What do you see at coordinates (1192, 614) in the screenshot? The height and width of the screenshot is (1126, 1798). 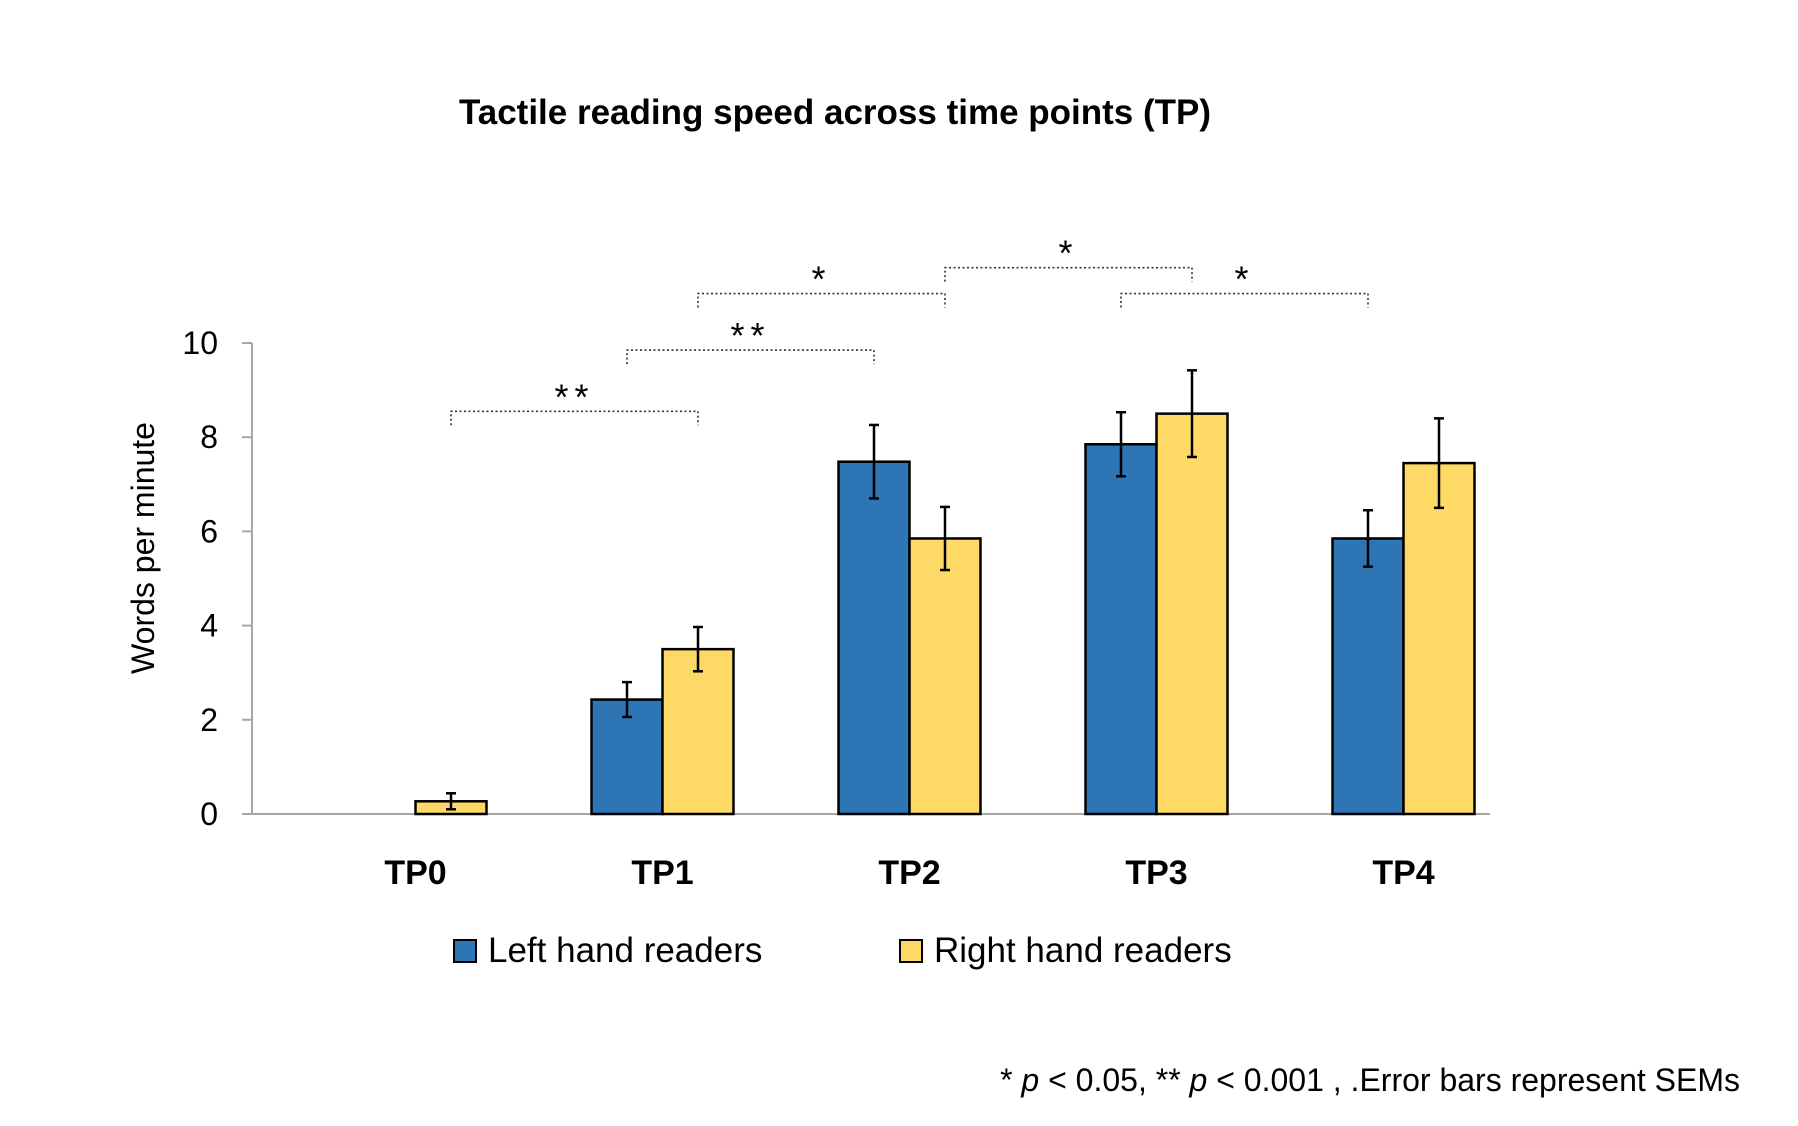 I see `bar-tp3-right` at bounding box center [1192, 614].